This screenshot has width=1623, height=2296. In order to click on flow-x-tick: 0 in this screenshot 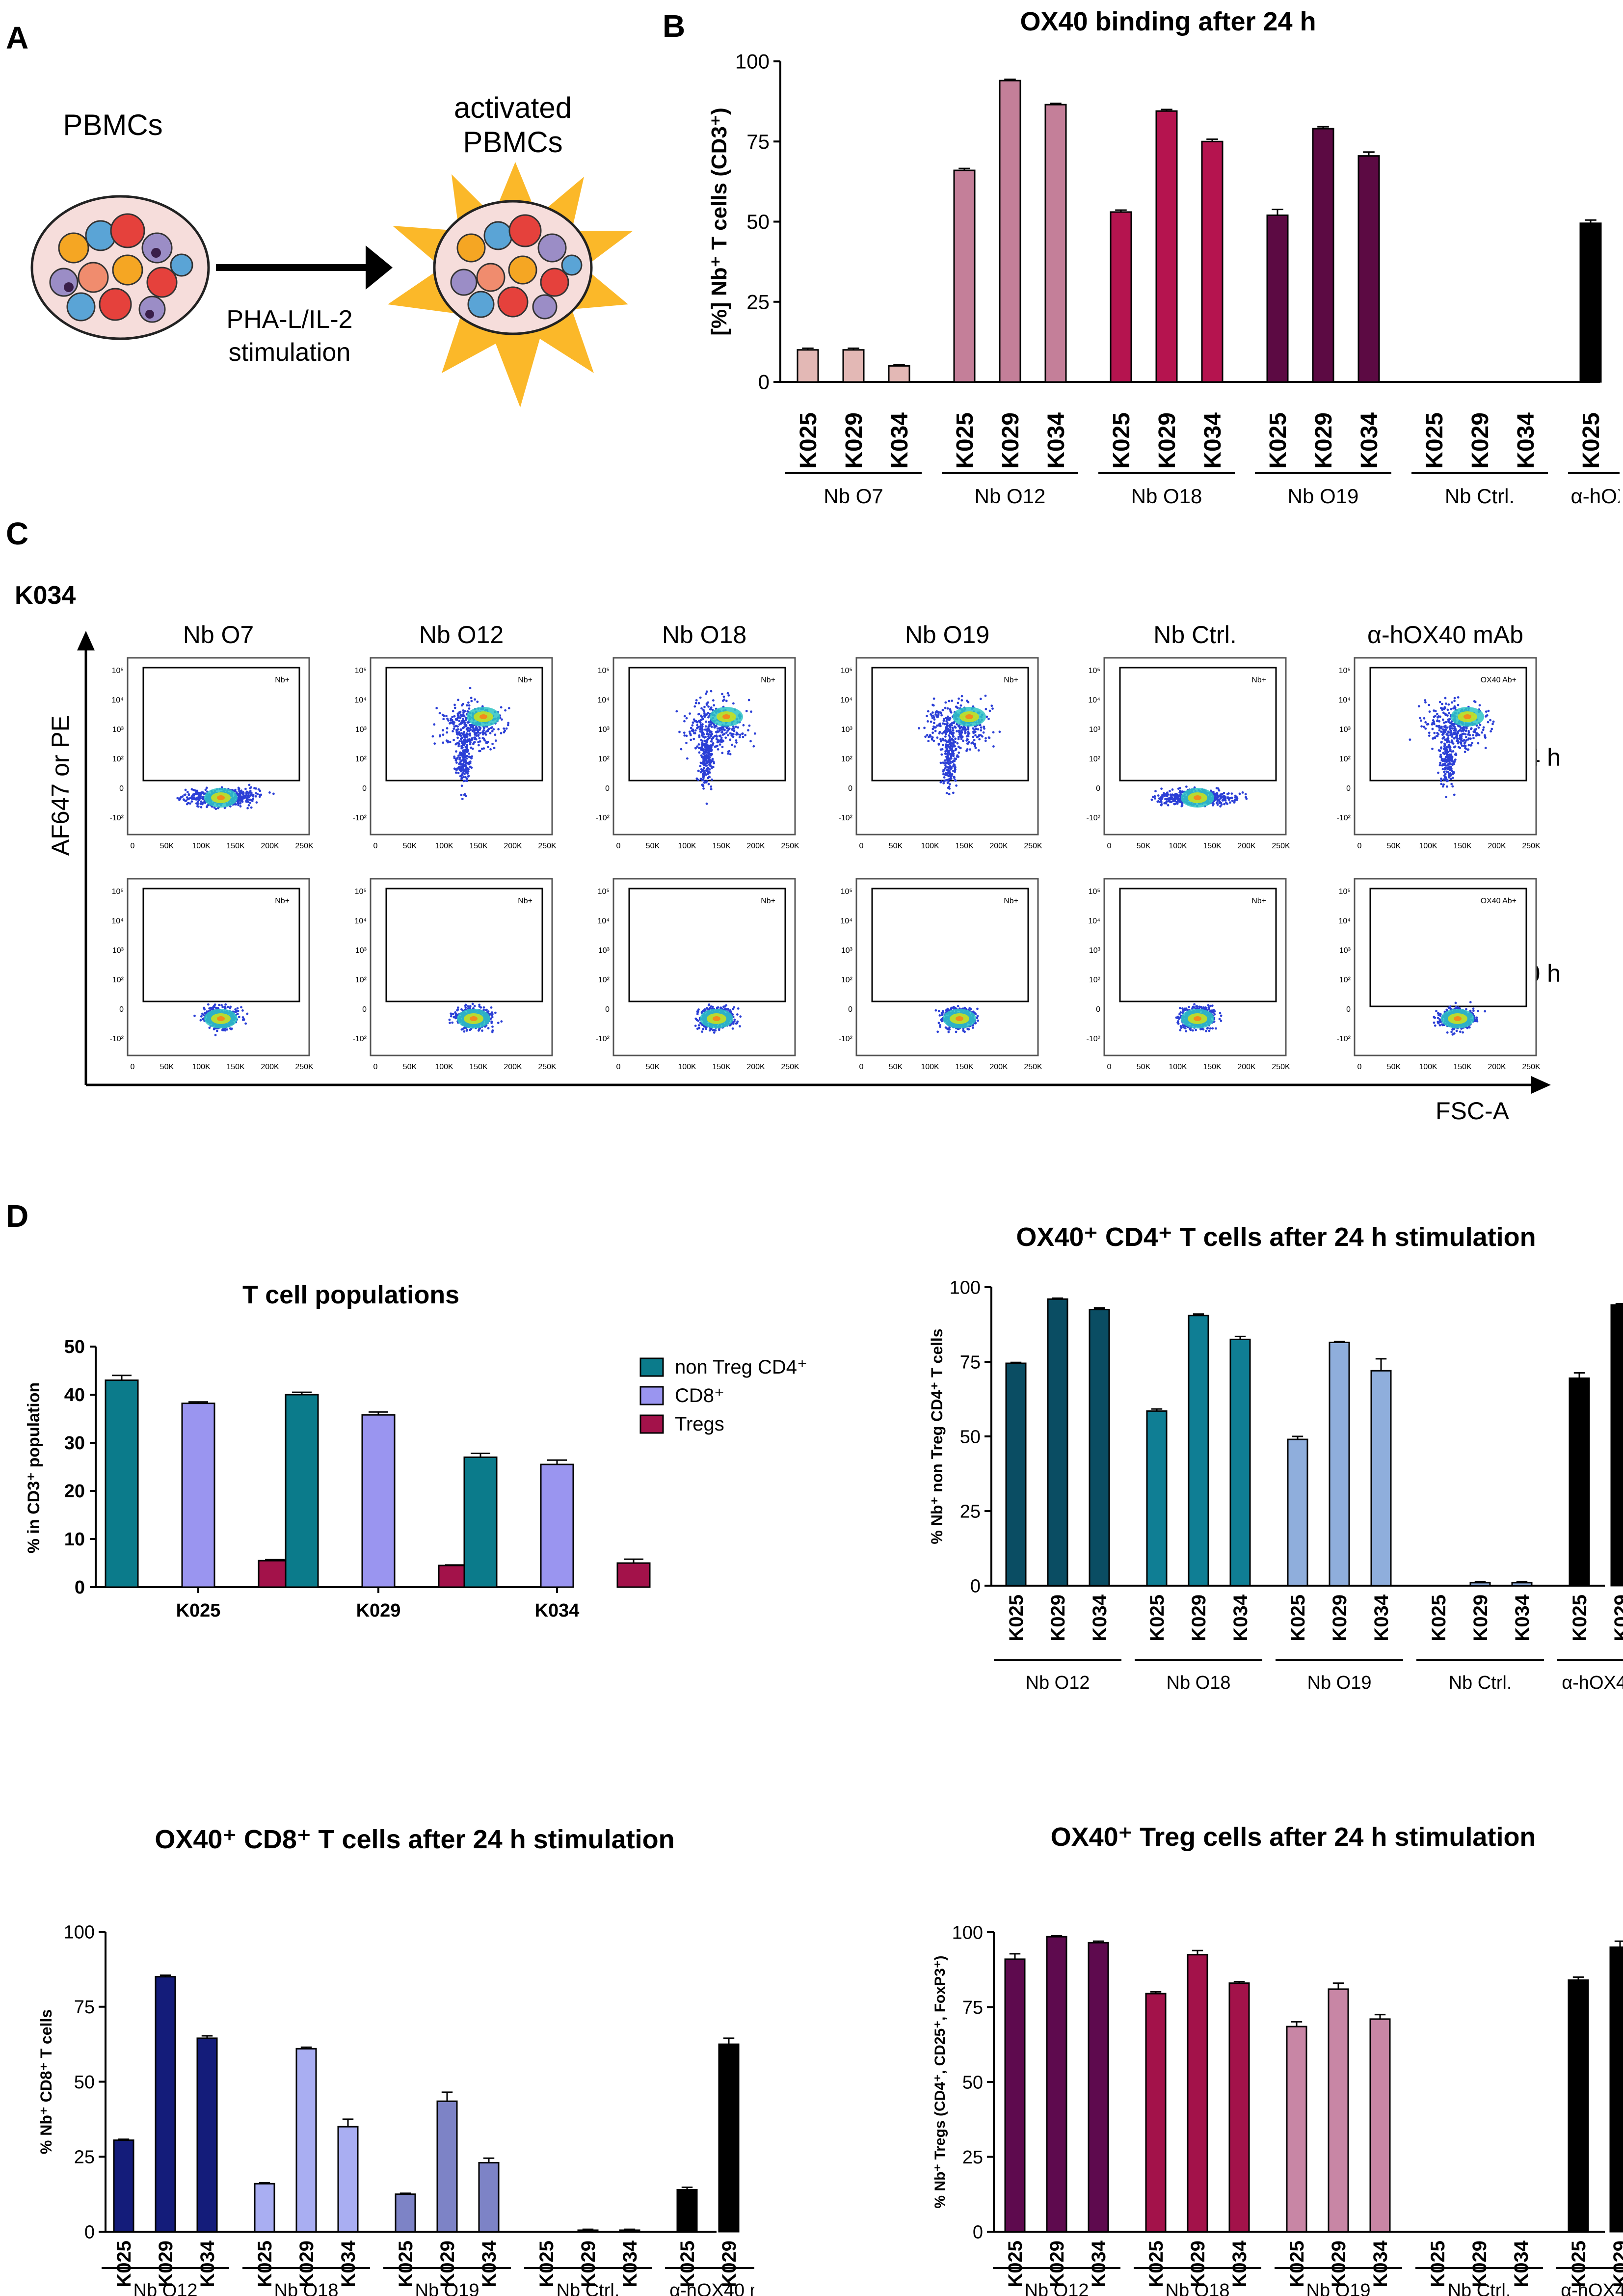, I will do `click(861, 846)`.